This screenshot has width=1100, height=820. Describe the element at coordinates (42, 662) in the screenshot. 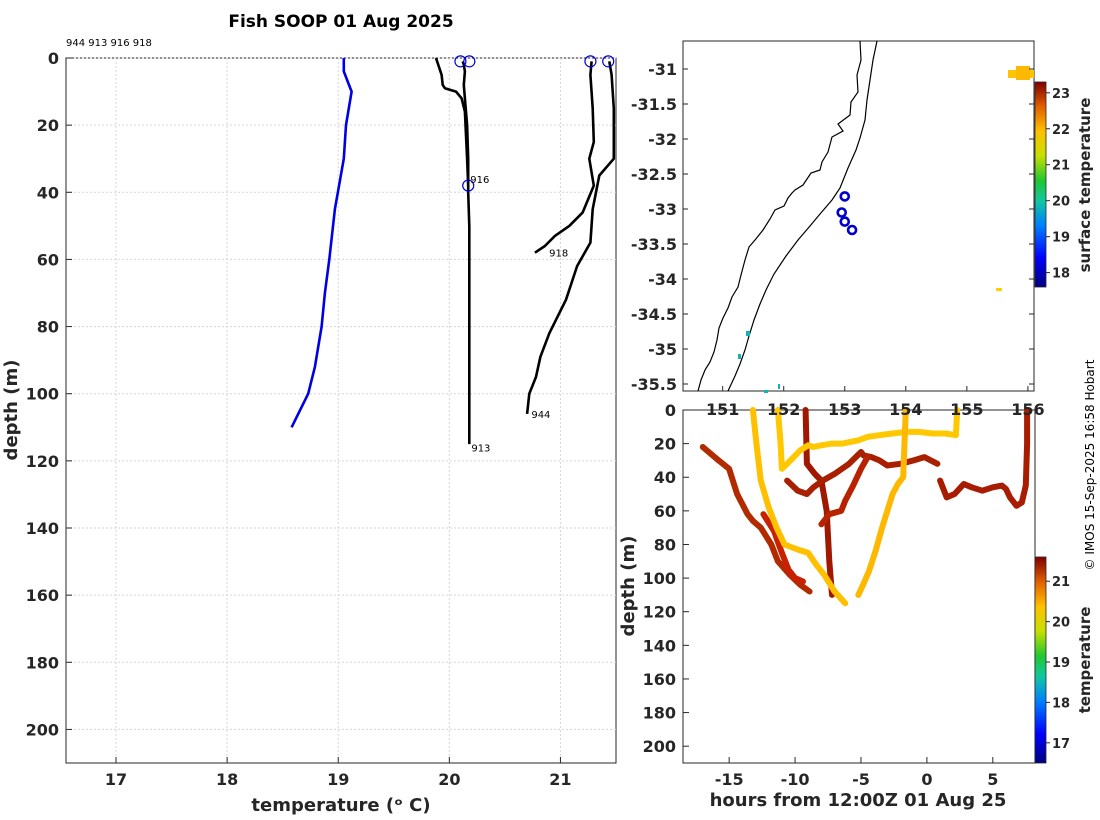

I see `left-ytick-label: 180` at that location.